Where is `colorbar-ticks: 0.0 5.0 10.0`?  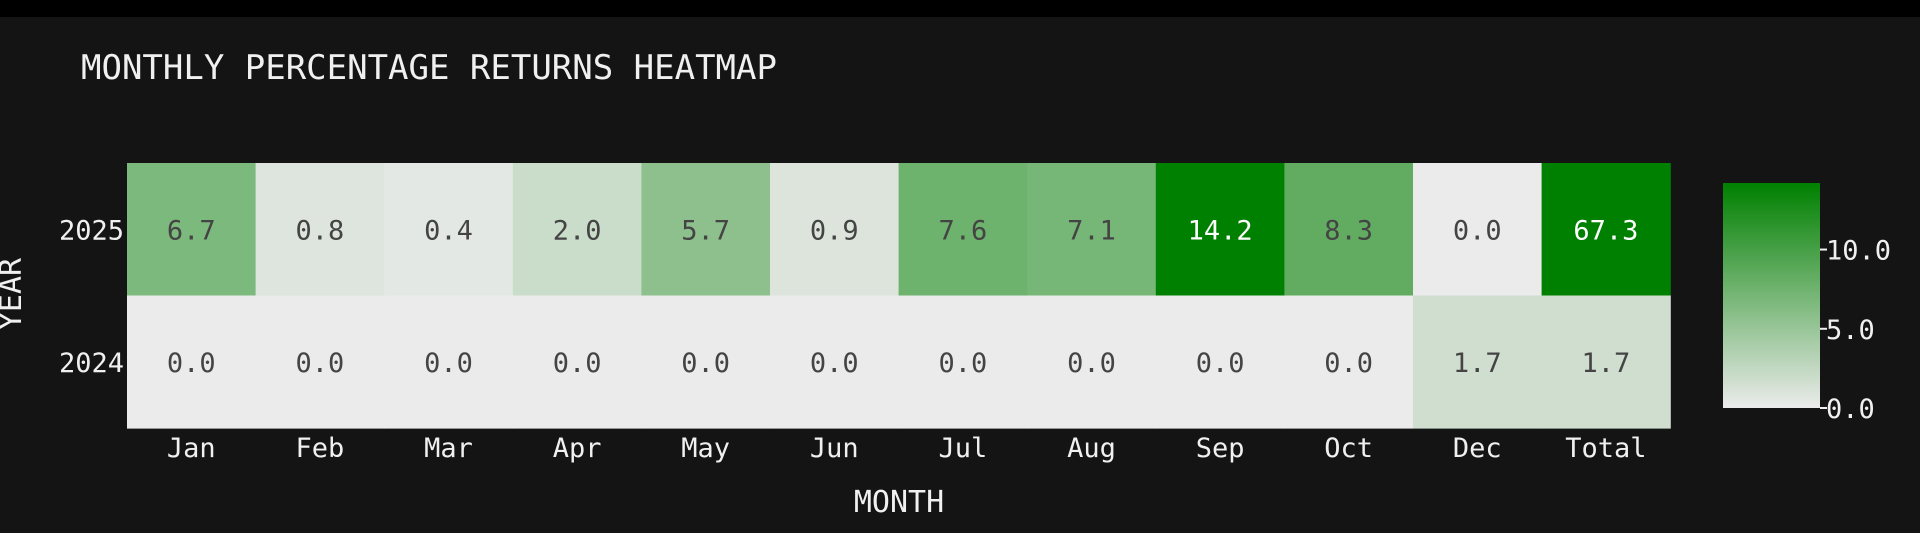 colorbar-ticks: 0.0 5.0 10.0 is located at coordinates (1855, 330).